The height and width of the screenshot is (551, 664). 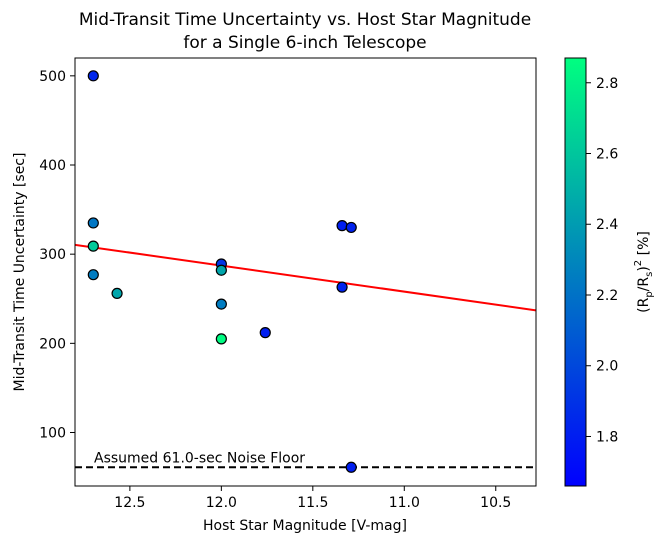 I want to click on x-tick-label: 11.0, so click(x=404, y=503).